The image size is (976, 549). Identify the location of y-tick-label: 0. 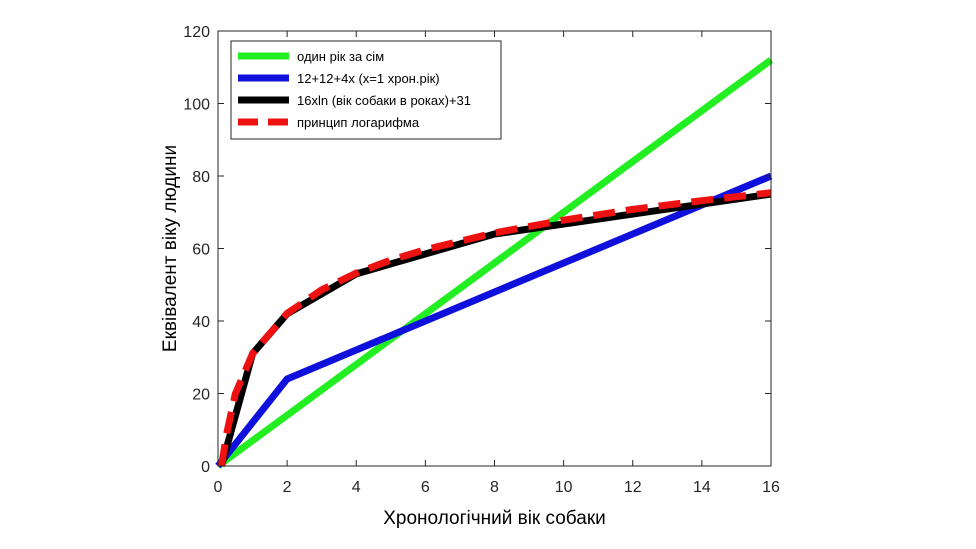
(205, 467).